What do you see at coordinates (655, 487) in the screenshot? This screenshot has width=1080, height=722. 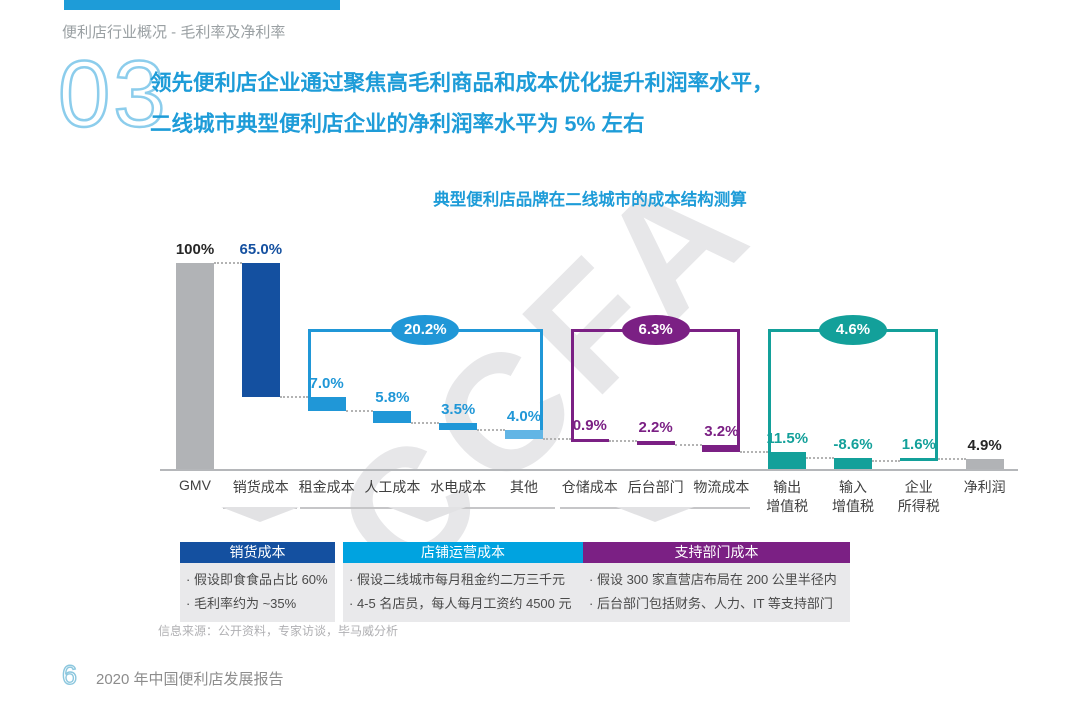 I see `axis-label-7: 后台部门` at bounding box center [655, 487].